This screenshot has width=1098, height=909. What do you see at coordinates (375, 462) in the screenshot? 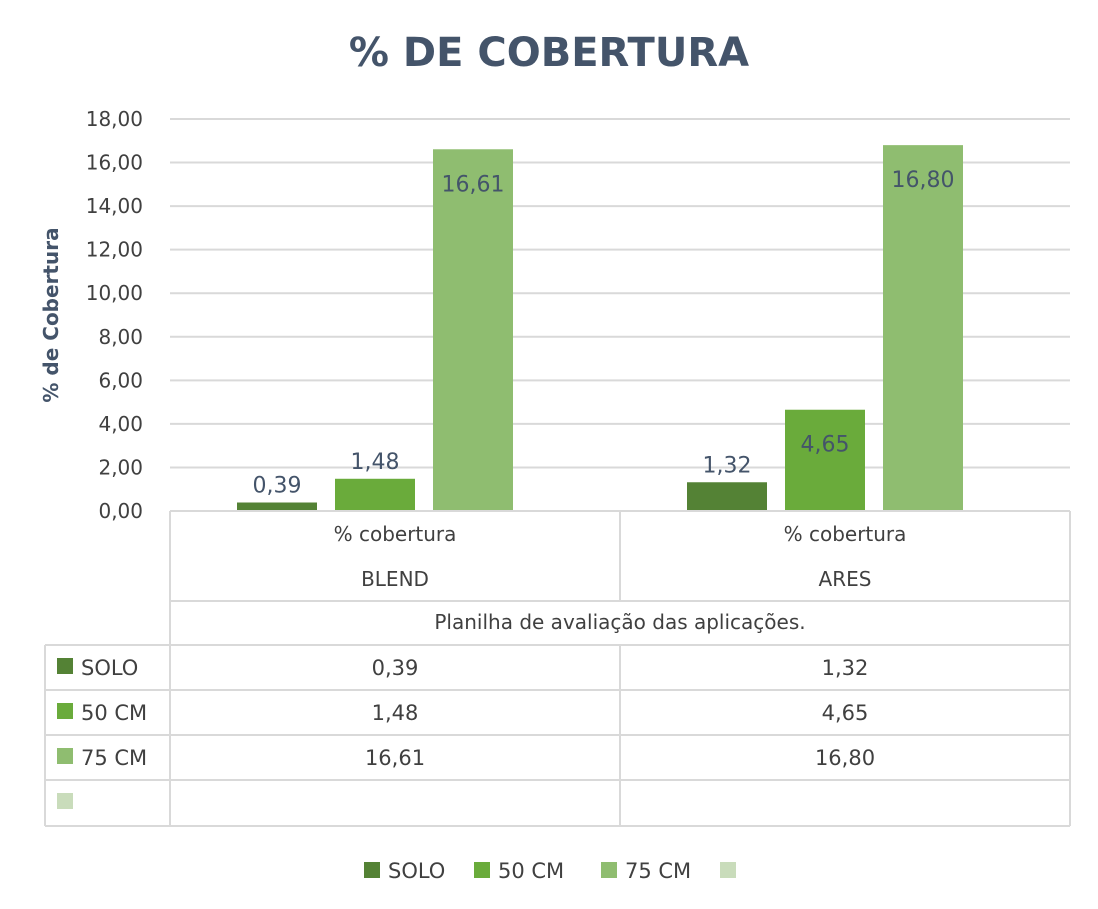
I see `data-label: 1,48` at bounding box center [375, 462].